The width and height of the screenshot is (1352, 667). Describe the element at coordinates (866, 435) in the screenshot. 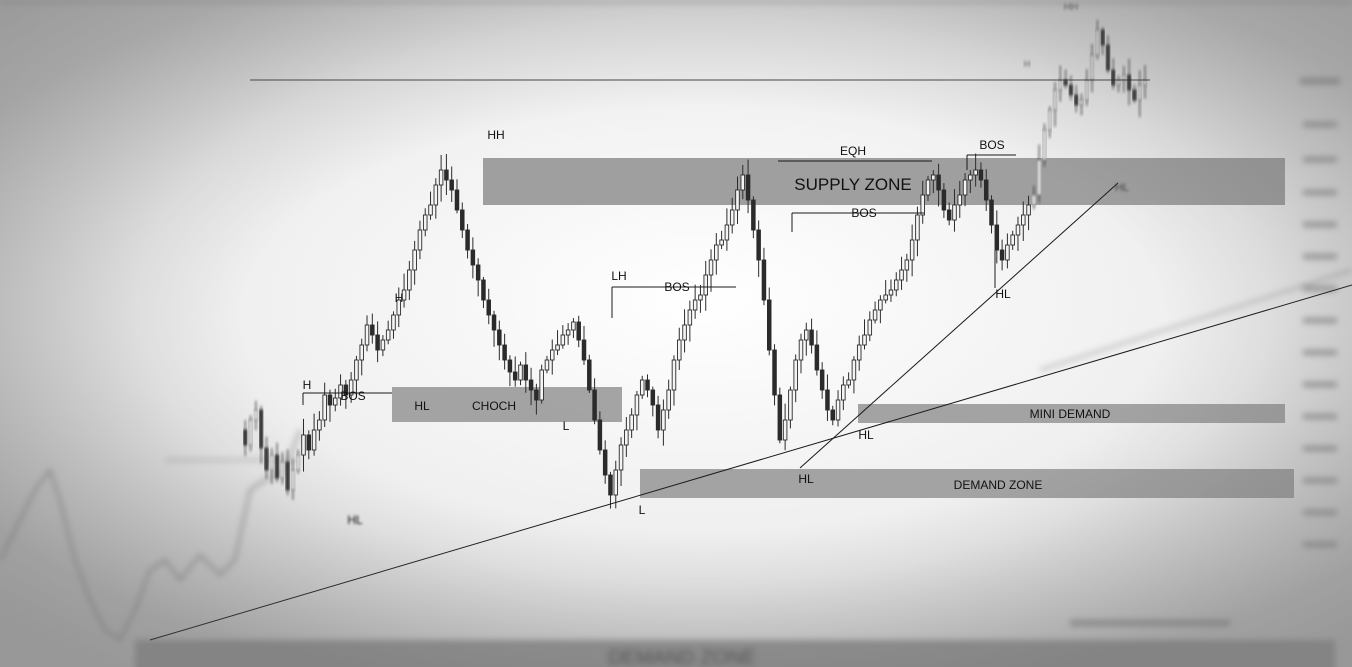

I see `label-hl-4: HL` at that location.